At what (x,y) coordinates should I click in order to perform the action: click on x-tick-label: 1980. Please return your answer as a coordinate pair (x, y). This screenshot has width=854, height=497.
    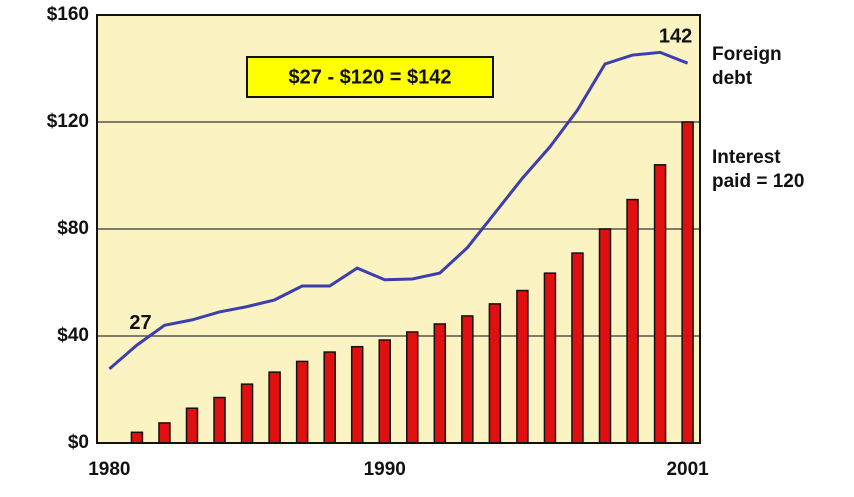
    Looking at the image, I should click on (109, 469).